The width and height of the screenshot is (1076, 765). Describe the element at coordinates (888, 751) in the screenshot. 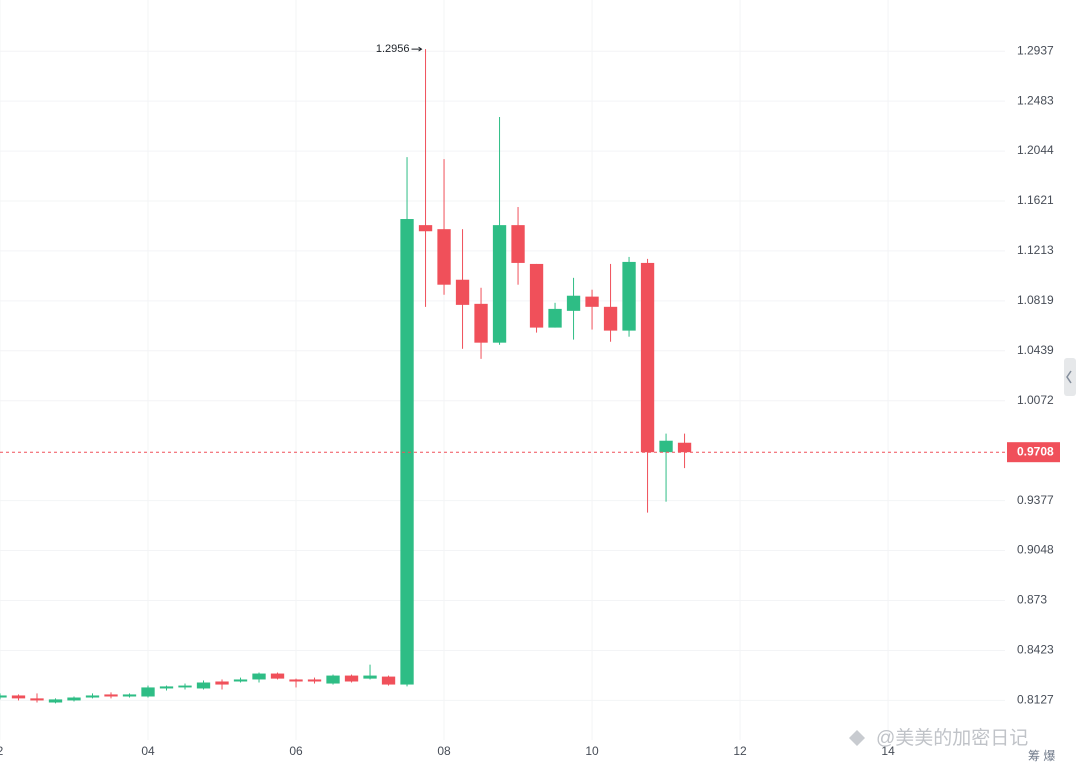

I see `x-tick-label: 14` at that location.